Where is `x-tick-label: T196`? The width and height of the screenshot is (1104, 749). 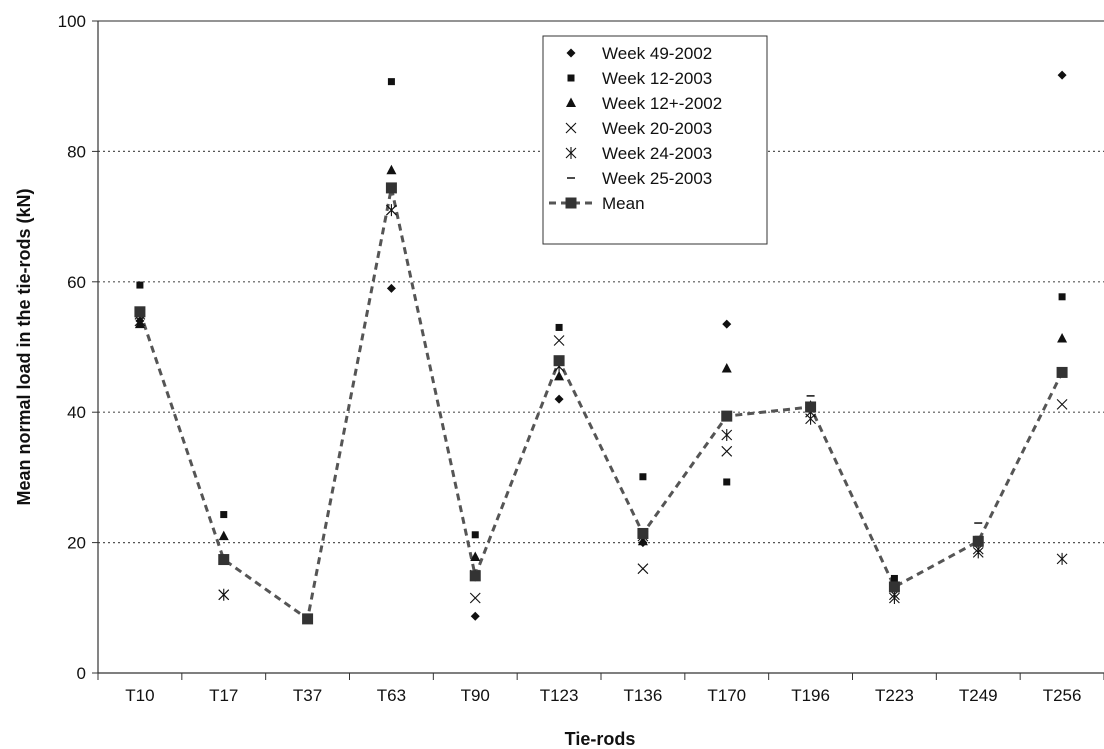 x-tick-label: T196 is located at coordinates (810, 695).